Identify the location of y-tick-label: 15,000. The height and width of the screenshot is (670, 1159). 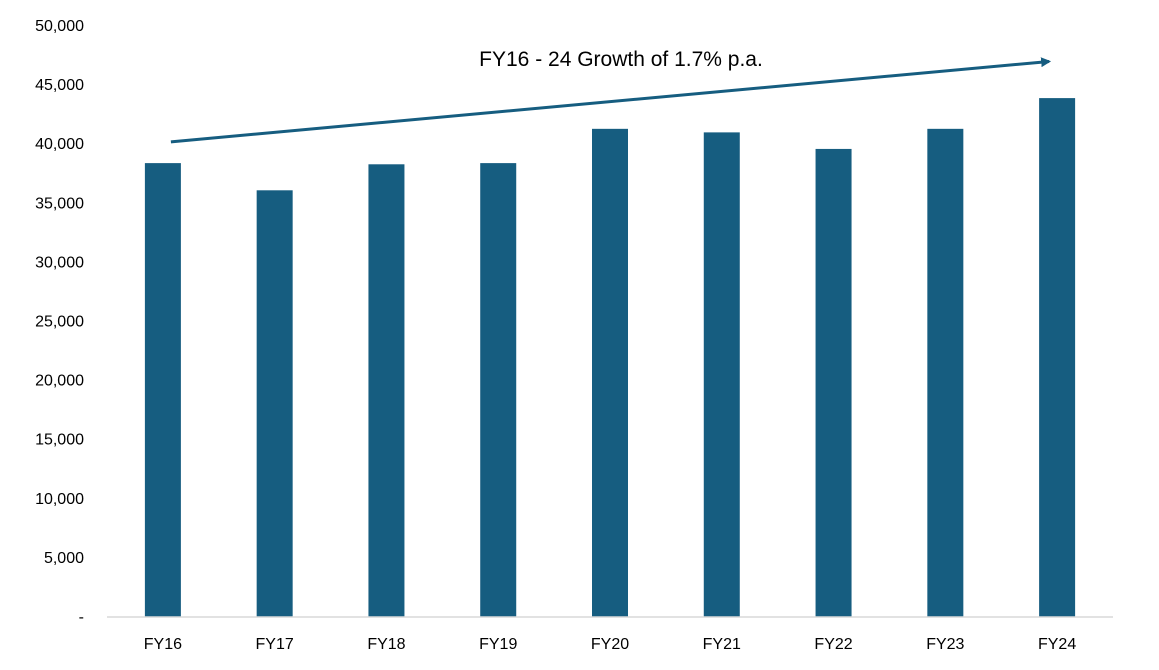
(59, 440).